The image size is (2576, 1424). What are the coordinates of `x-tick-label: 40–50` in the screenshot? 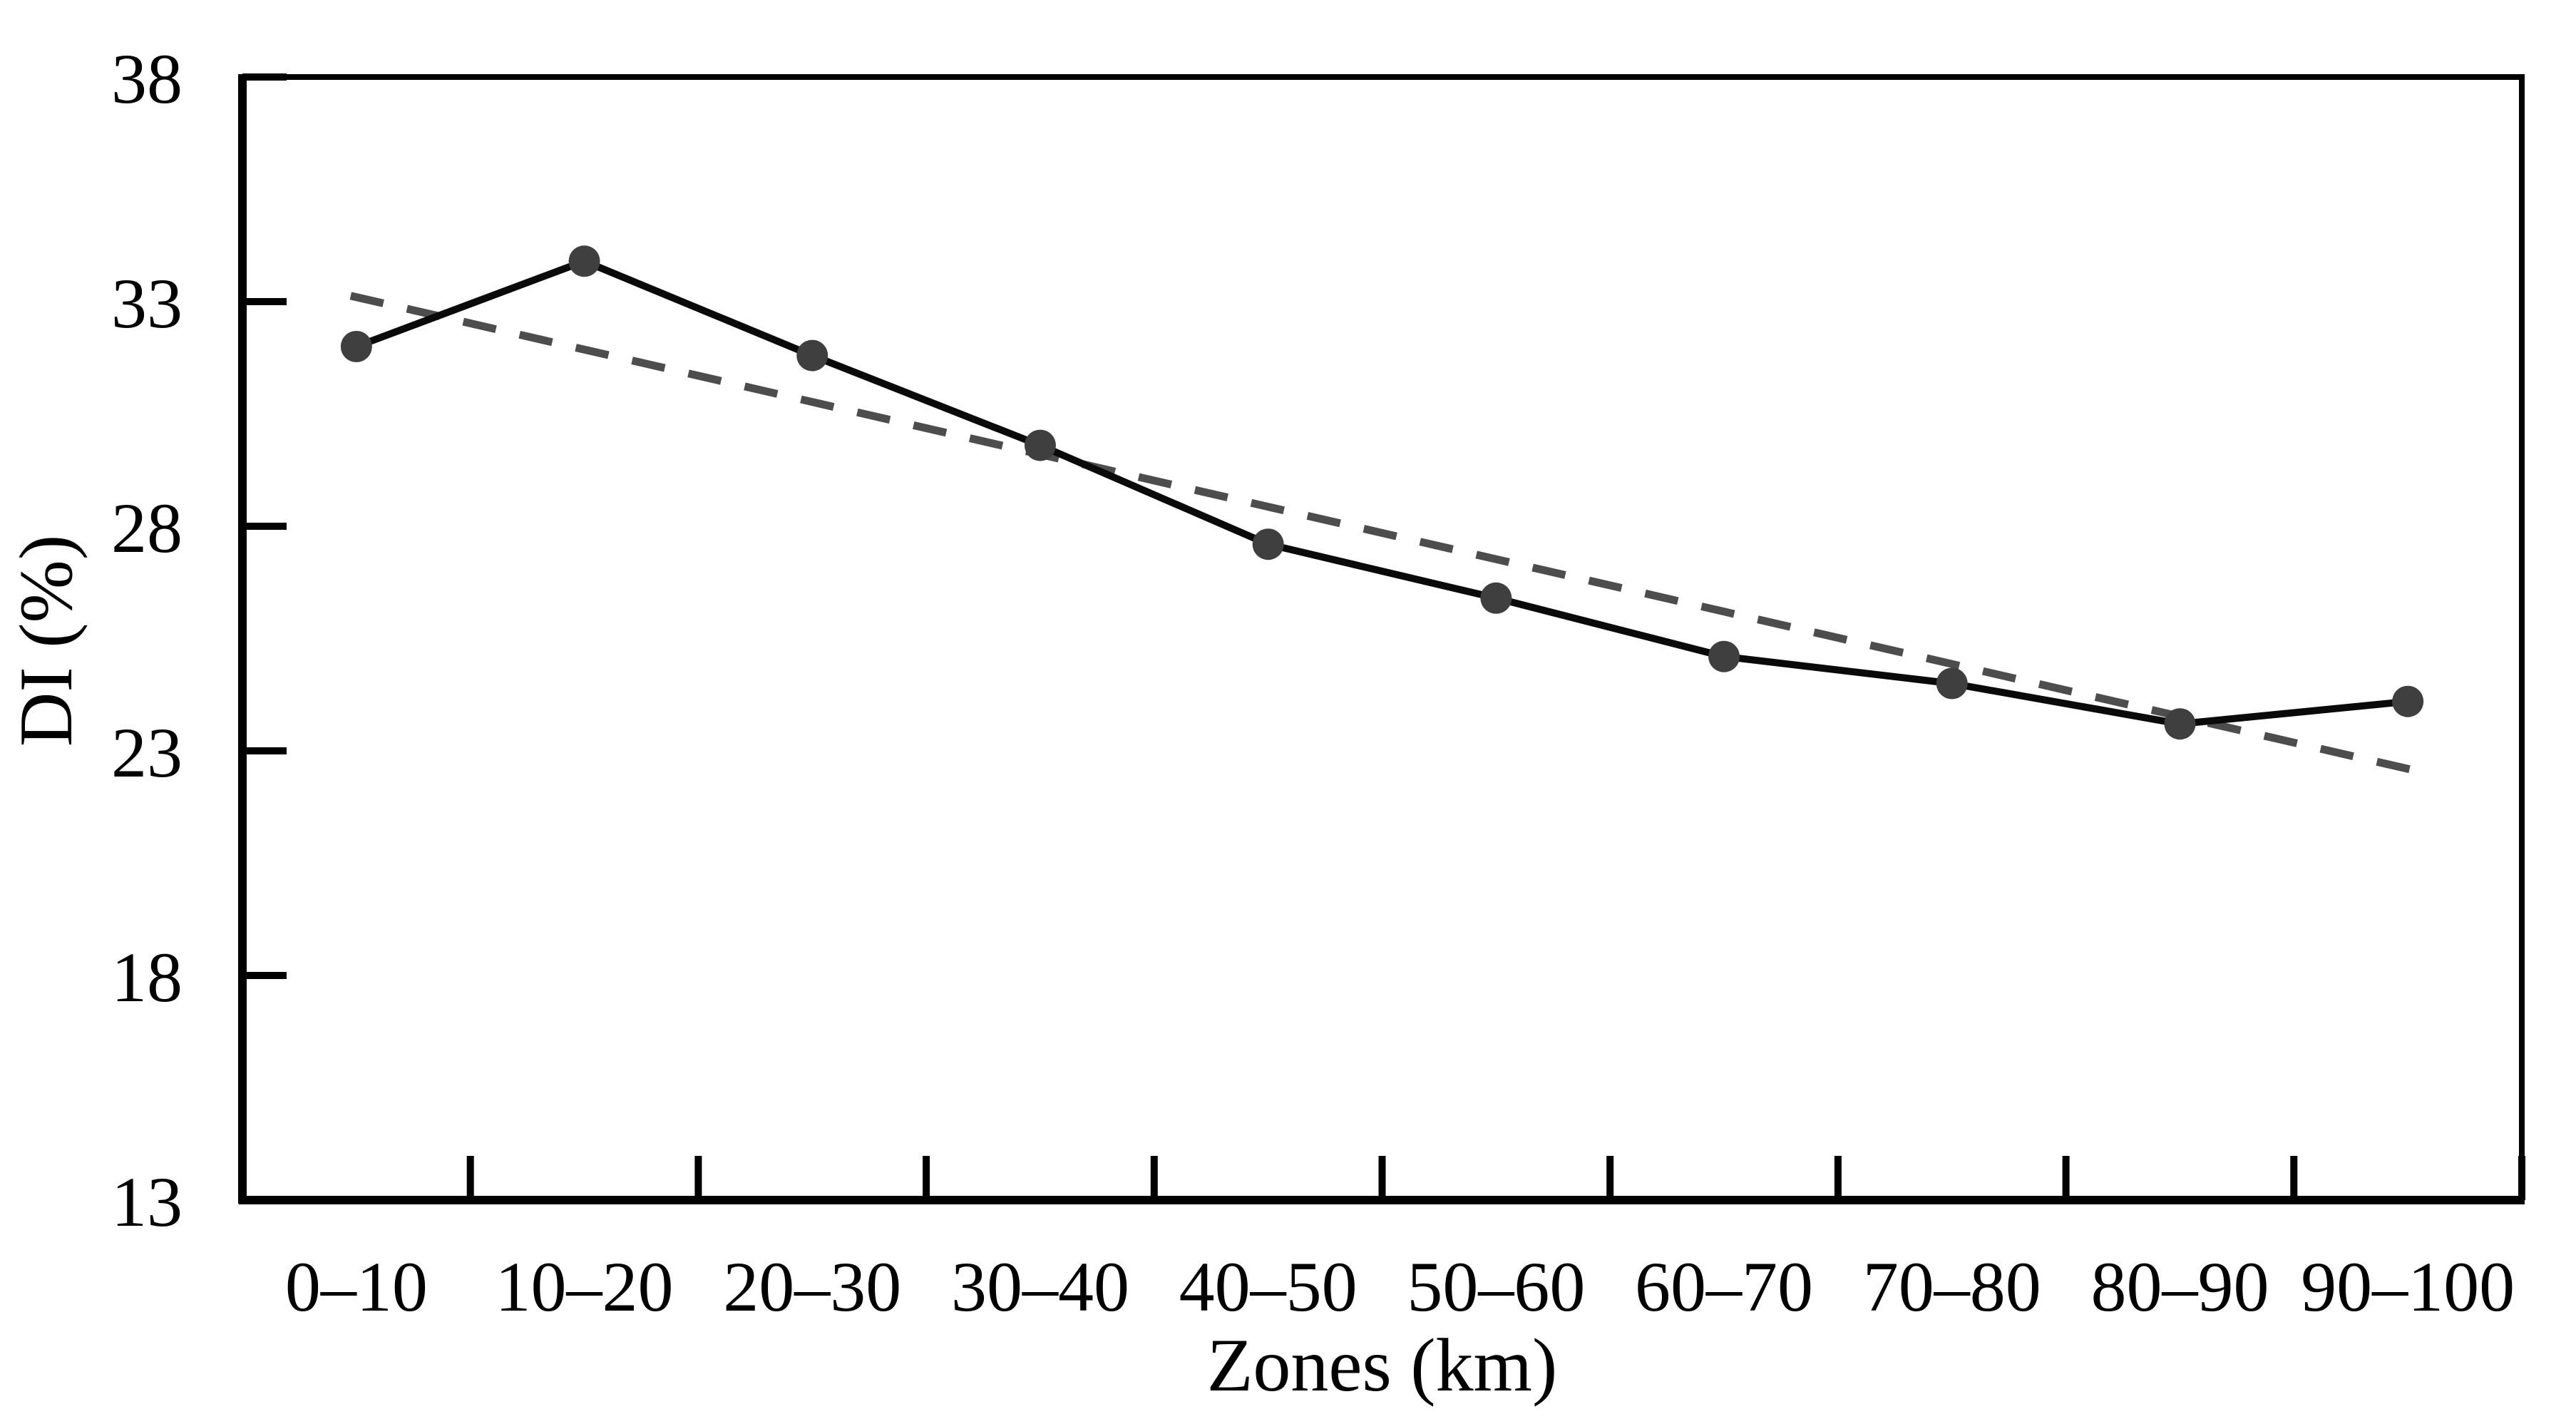 It's located at (1268, 1286).